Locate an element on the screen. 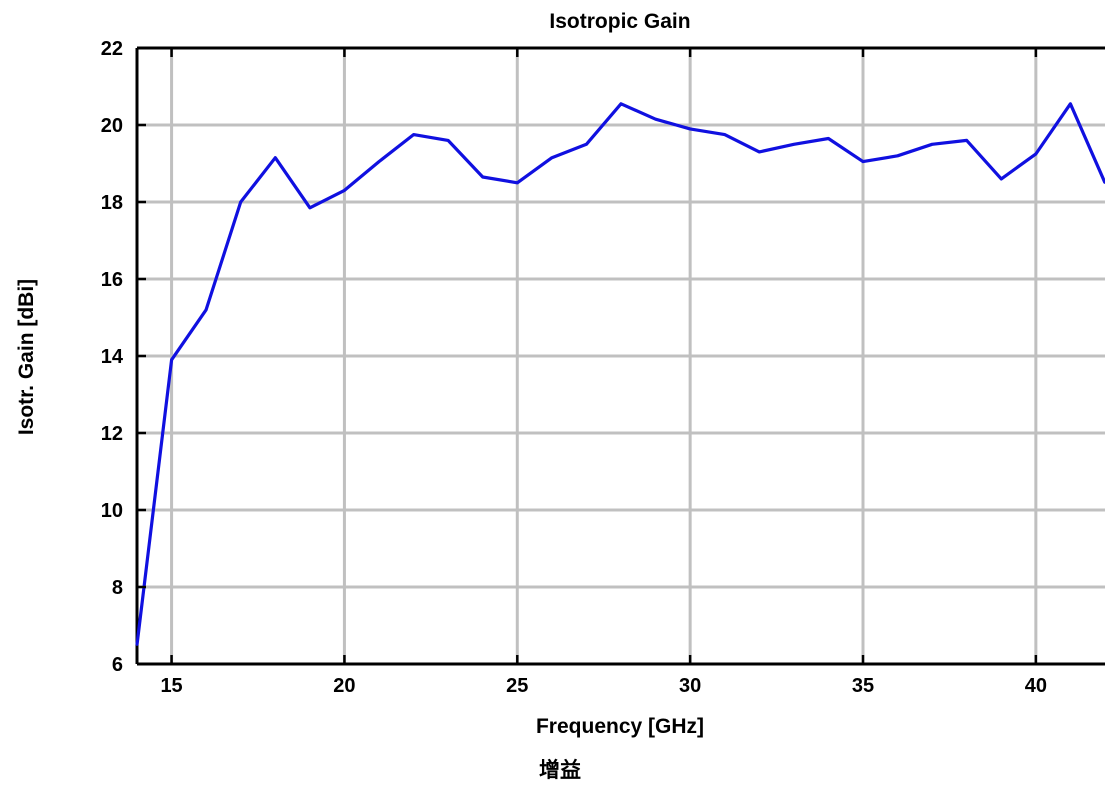 This screenshot has width=1105, height=789. y-axis-label: Isotr. Gain [dBi] is located at coordinates (26, 357).